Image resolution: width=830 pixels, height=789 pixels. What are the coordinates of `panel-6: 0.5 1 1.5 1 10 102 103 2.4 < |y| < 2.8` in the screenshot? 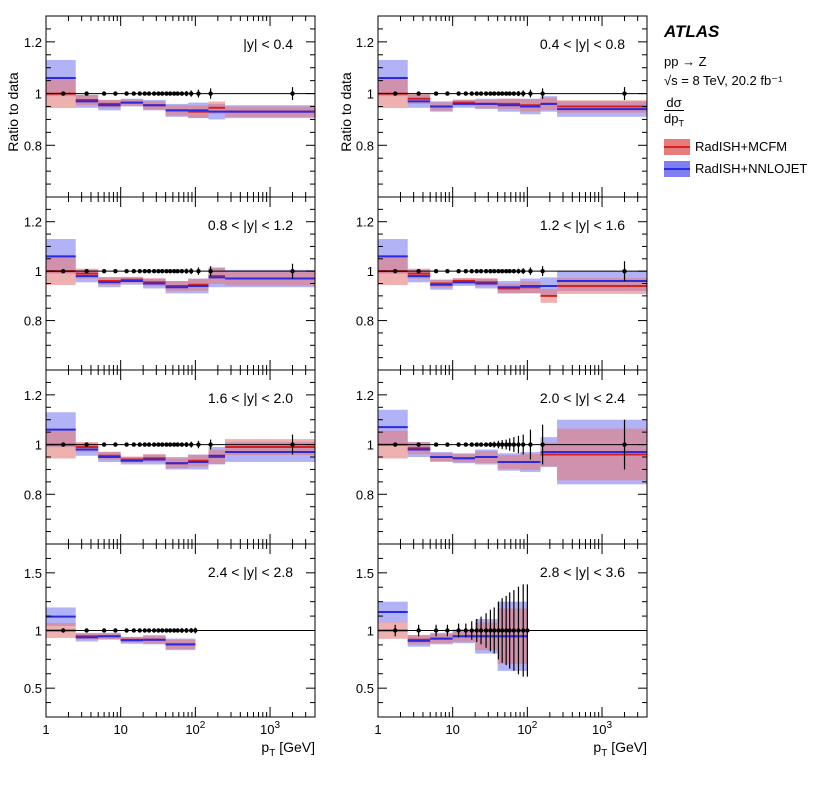 It's located at (170, 640).